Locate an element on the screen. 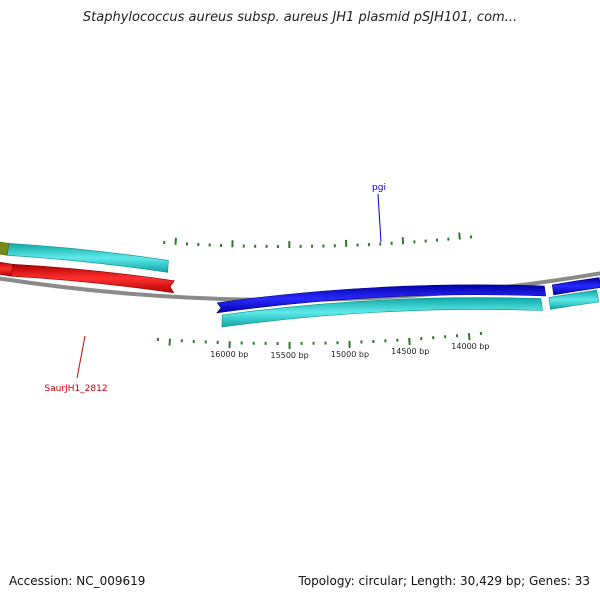  cds-feature-pgi is located at coordinates (382, 312).